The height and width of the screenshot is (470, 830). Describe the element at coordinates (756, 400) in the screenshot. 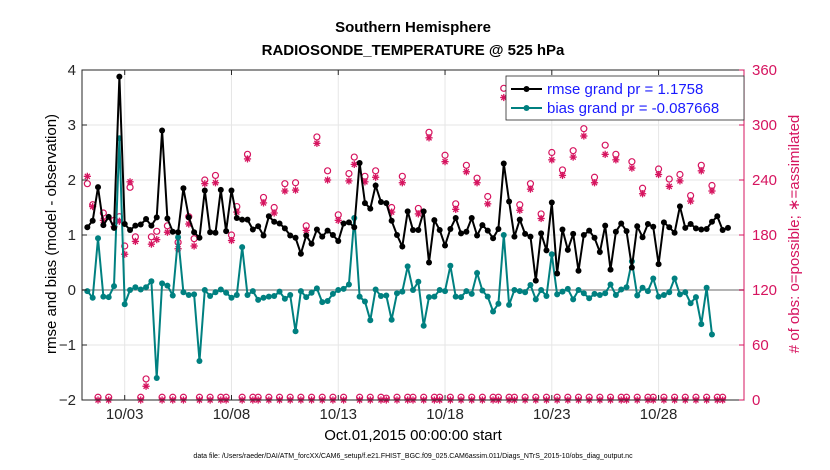

I see `y-right-tick-label: 0` at that location.